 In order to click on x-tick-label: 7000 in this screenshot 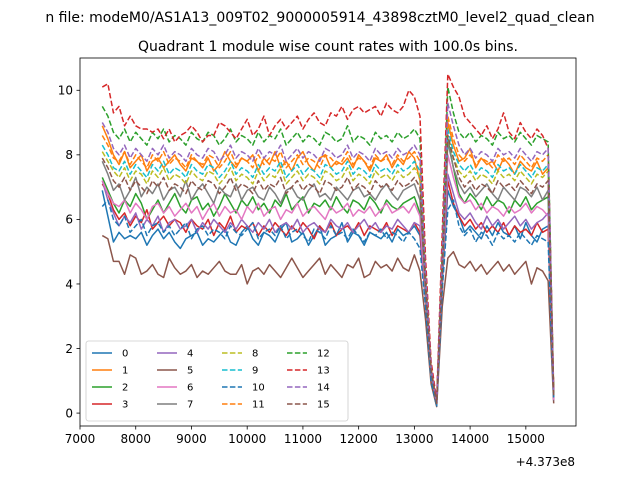, I will do `click(80, 439)`.